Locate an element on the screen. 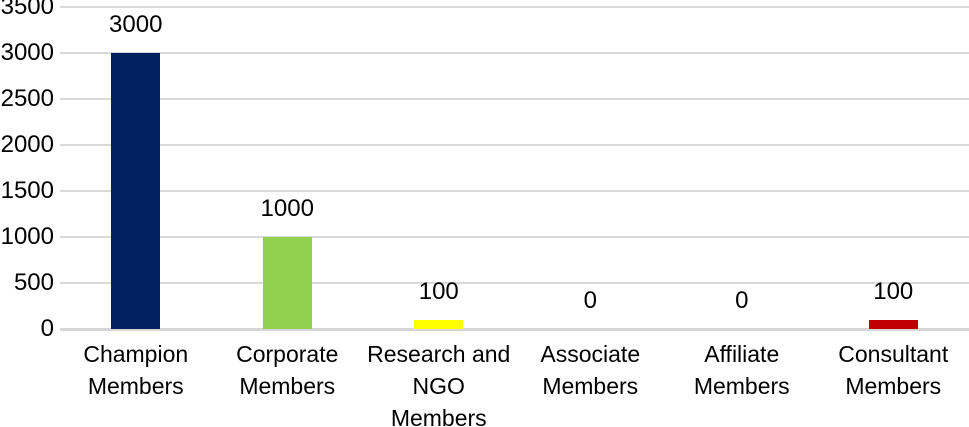 The image size is (969, 427). y-axis-tick-label: 1000 is located at coordinates (27, 236).